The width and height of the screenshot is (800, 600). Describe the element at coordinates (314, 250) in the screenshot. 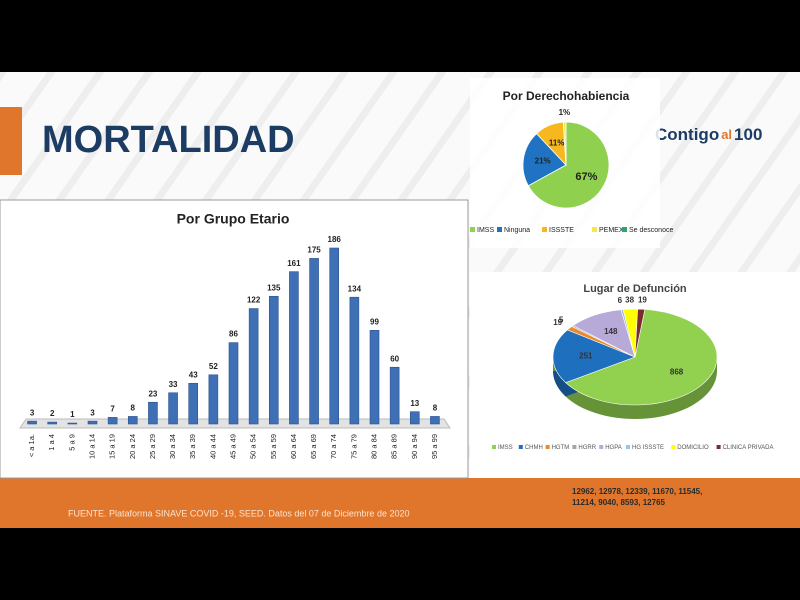

I see `data-label: 175` at that location.